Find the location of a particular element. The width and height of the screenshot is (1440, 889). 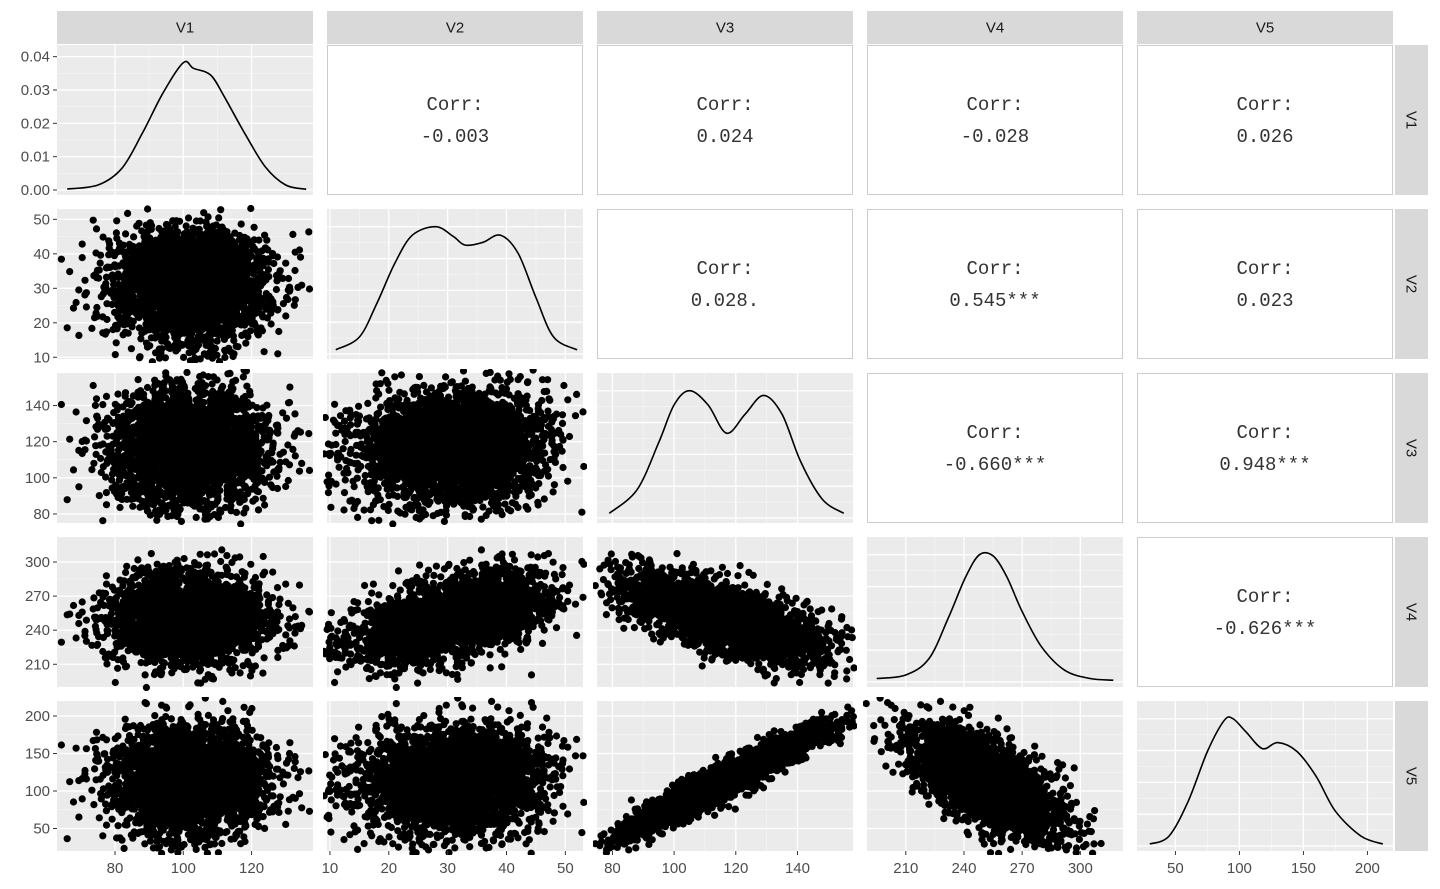

scatter-panel-V2-V1 is located at coordinates (185, 284).